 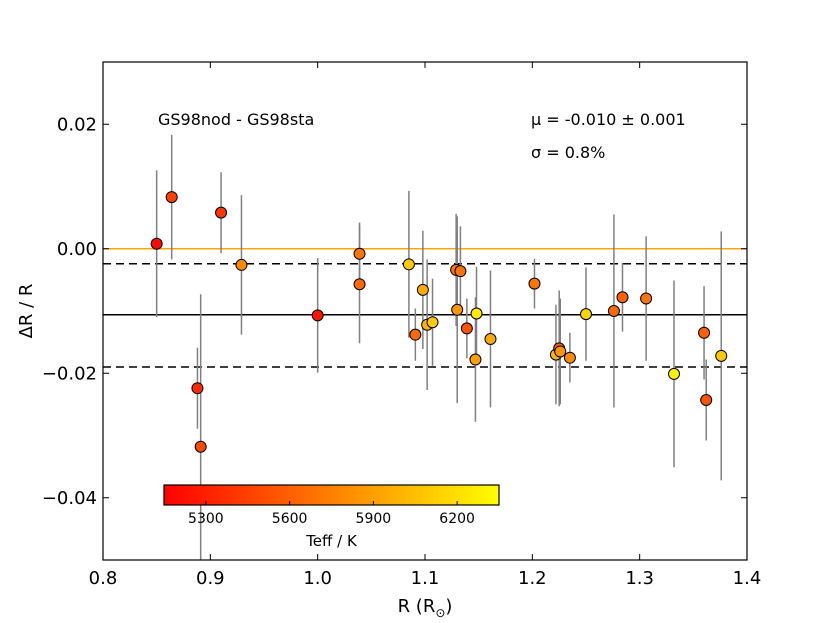 I want to click on x-axis-label-subscript: ⊙, so click(x=440, y=613).